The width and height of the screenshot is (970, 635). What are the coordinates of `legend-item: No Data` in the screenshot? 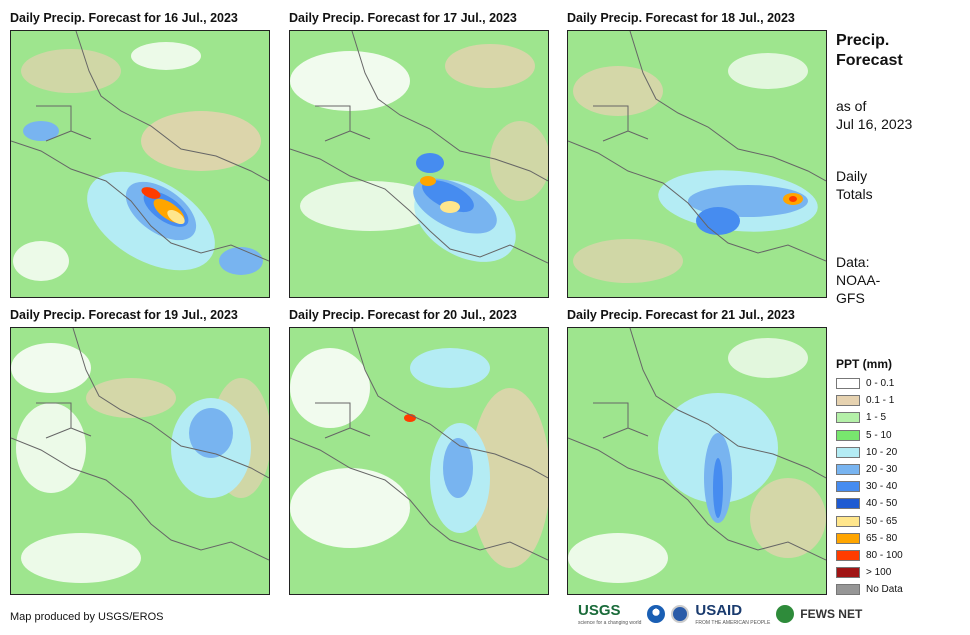 It's located at (869, 589).